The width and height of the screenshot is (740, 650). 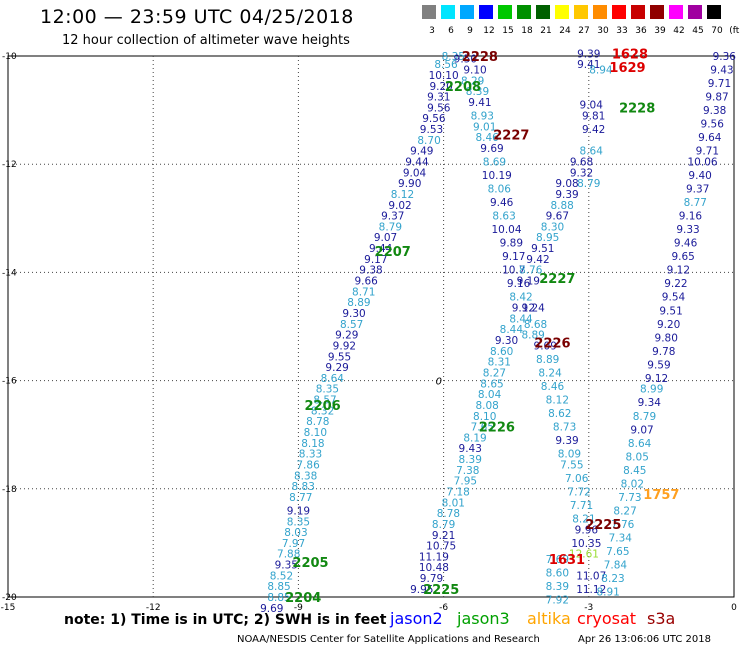 I want to click on wave-height-label: 8.77, so click(x=695, y=203).